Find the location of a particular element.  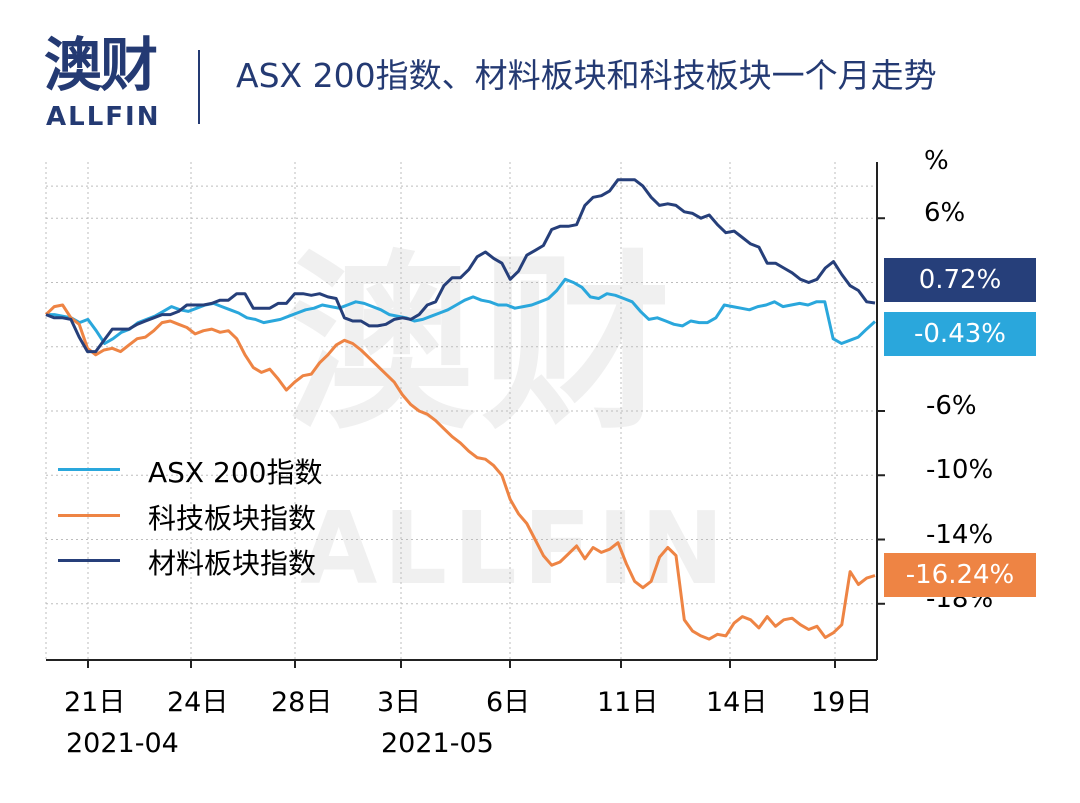

end-value-badge-asx: -0.43% is located at coordinates (960, 334).